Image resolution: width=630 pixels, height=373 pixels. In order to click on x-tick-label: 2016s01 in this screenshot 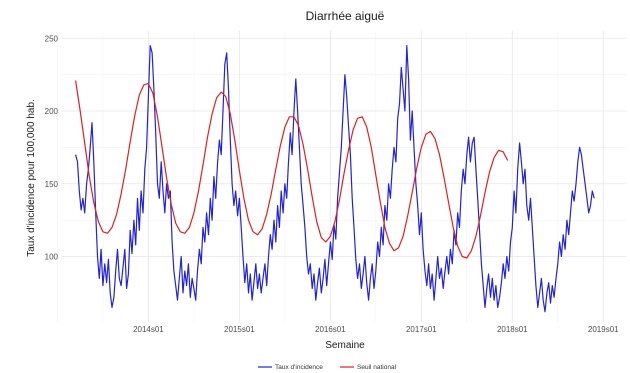, I will do `click(330, 329)`.